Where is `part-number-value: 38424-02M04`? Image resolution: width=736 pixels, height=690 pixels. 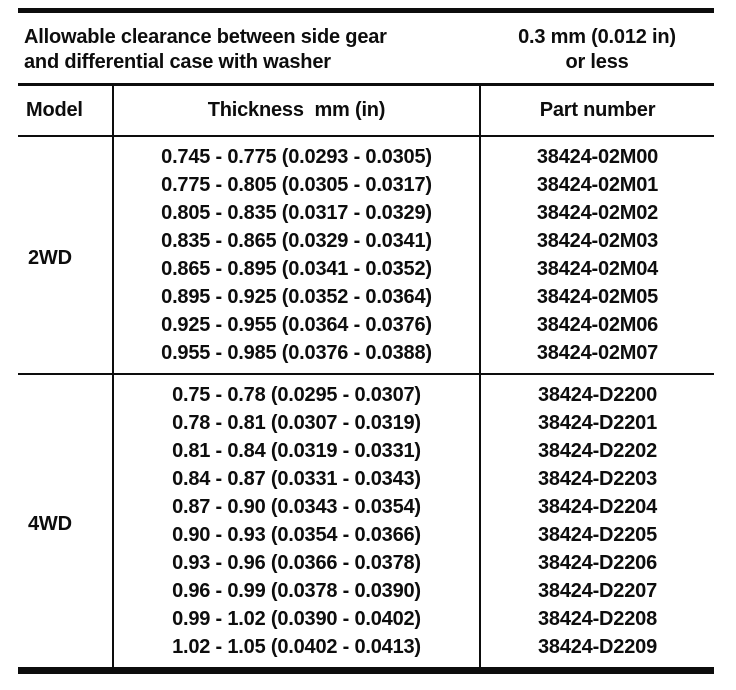
part-number-value: 38424-02M04 is located at coordinates (596, 269).